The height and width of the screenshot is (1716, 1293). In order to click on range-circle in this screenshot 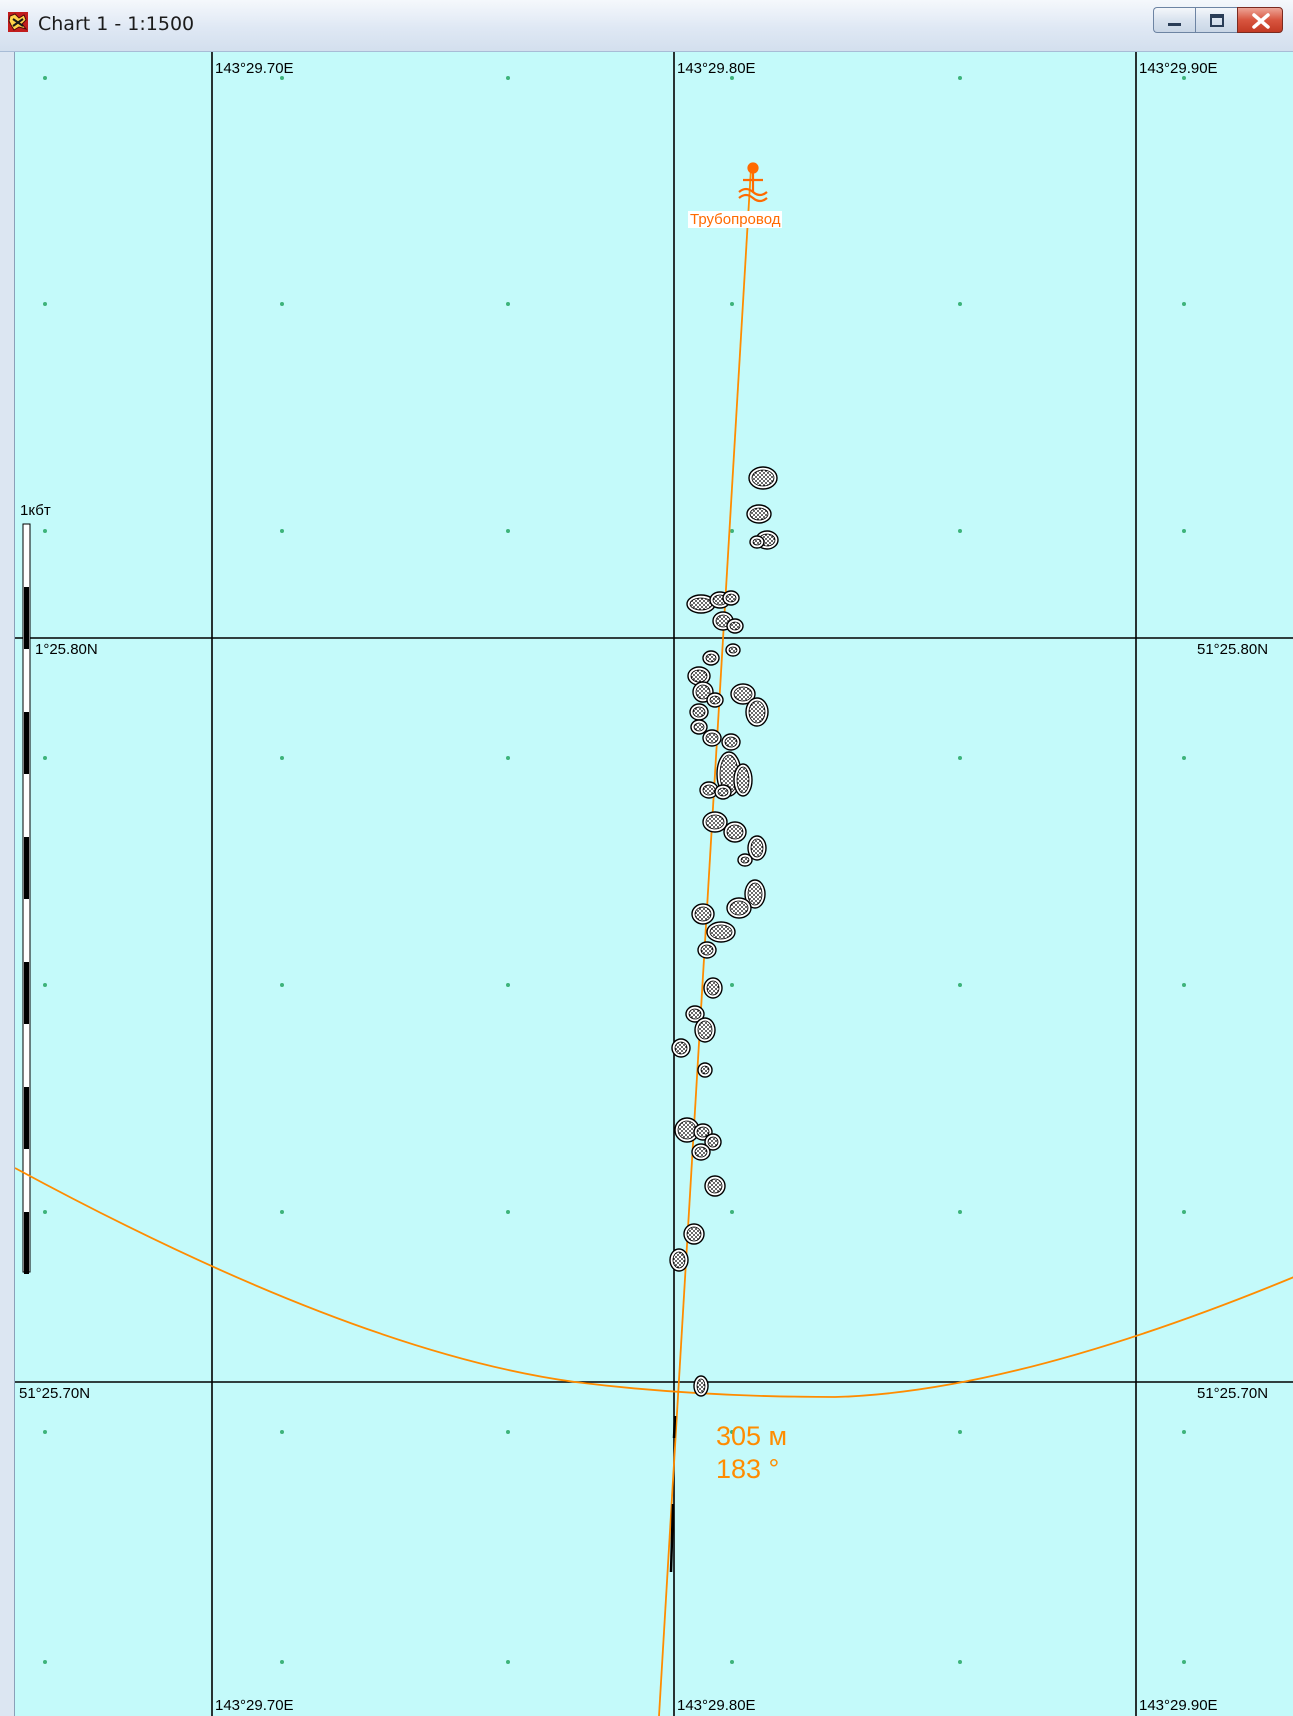, I will do `click(654, 1282)`.